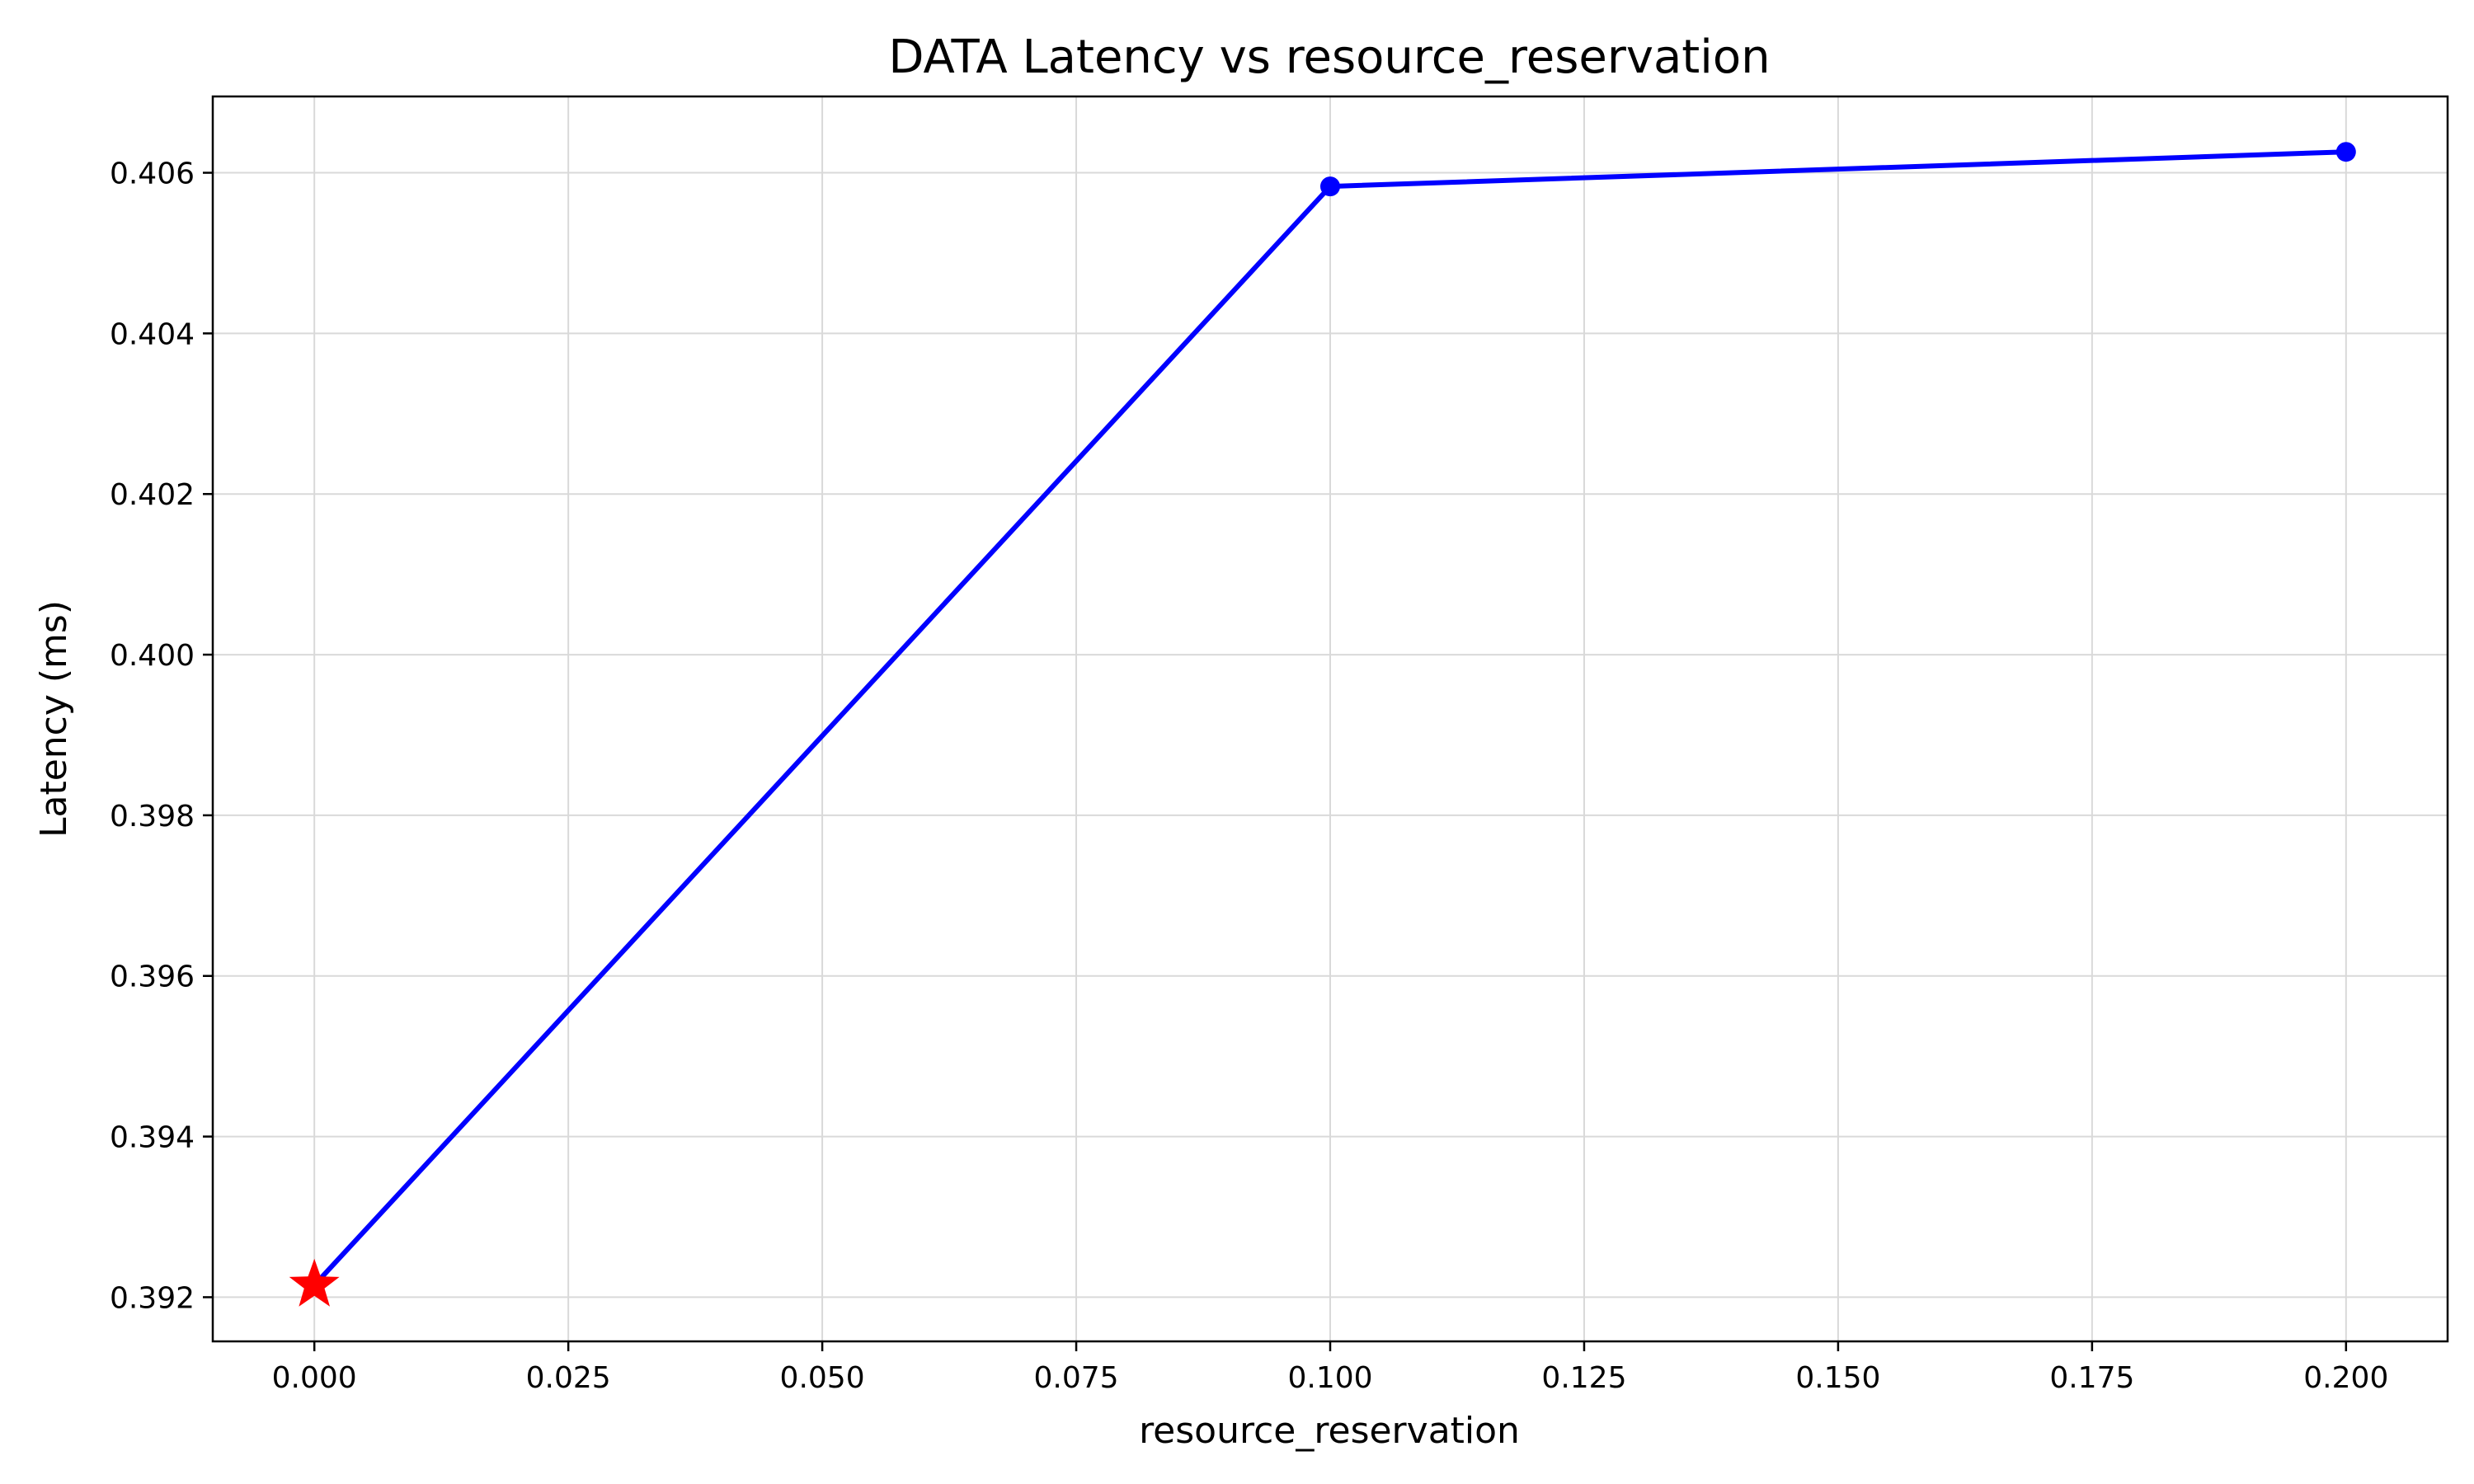 The width and height of the screenshot is (2474, 1484). I want to click on x-tick-label: 0.200, so click(2345, 1378).